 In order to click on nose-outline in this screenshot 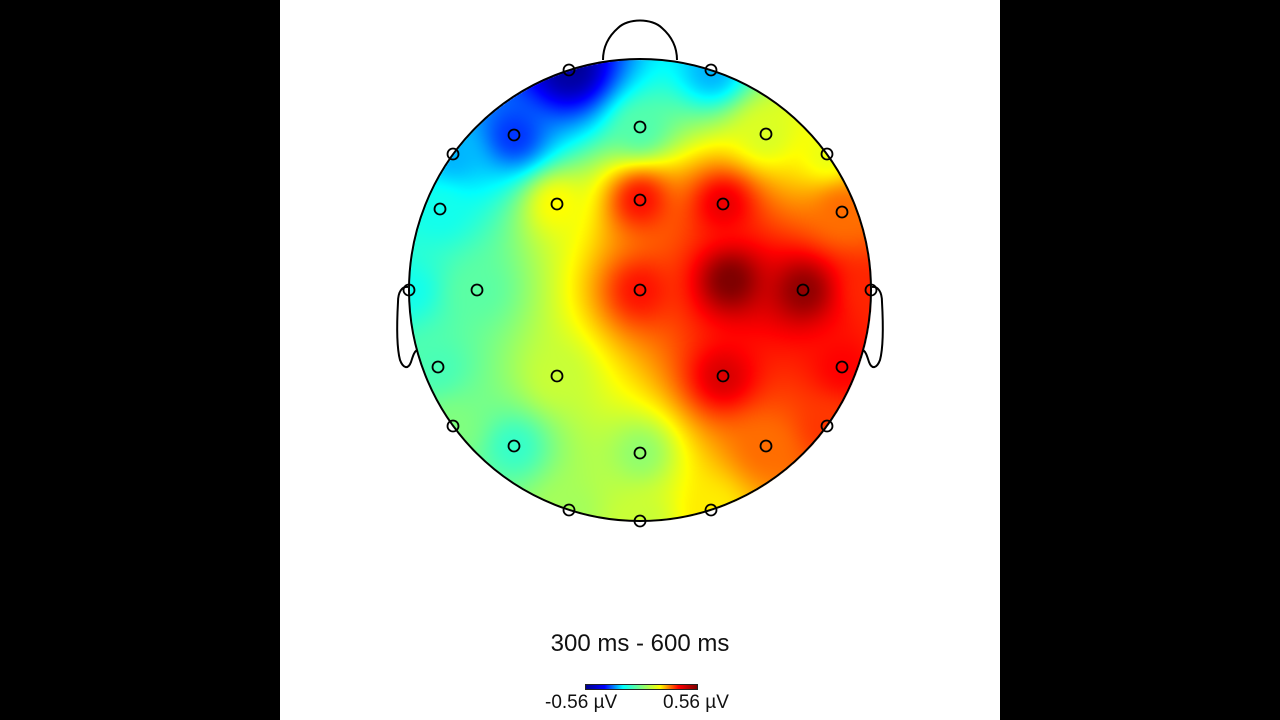, I will do `click(640, 40)`.